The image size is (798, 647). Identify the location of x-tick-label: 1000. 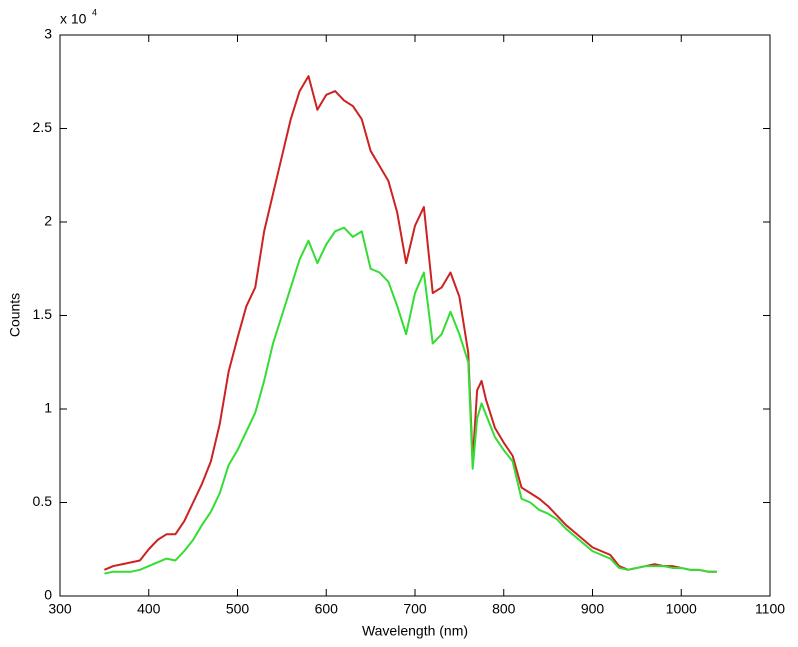
(681, 609).